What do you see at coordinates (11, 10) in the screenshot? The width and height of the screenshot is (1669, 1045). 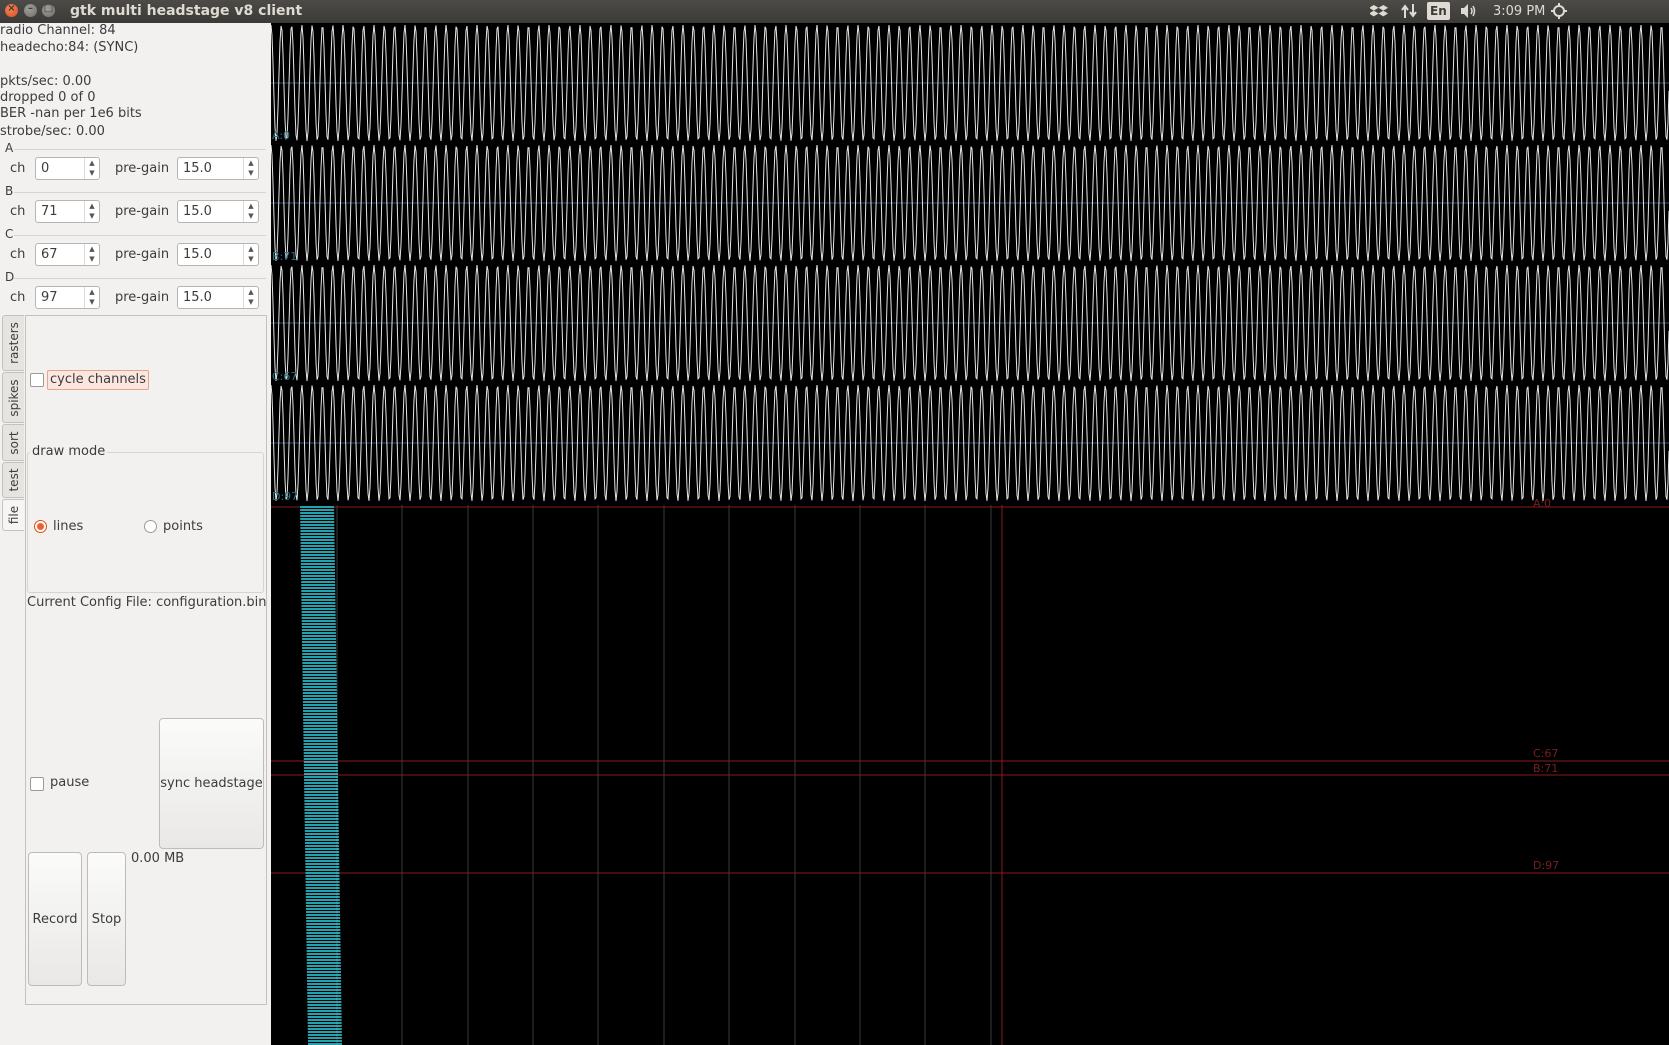 I see `close-icon: ×` at bounding box center [11, 10].